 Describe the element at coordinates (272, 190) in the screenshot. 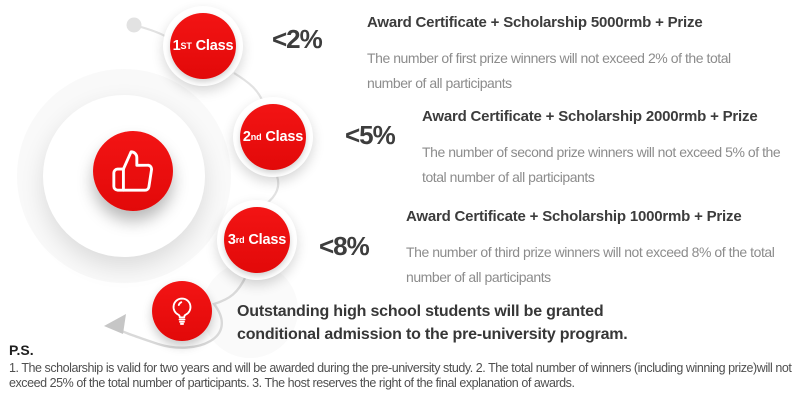

I see `connector-stage2-to-stage3` at that location.